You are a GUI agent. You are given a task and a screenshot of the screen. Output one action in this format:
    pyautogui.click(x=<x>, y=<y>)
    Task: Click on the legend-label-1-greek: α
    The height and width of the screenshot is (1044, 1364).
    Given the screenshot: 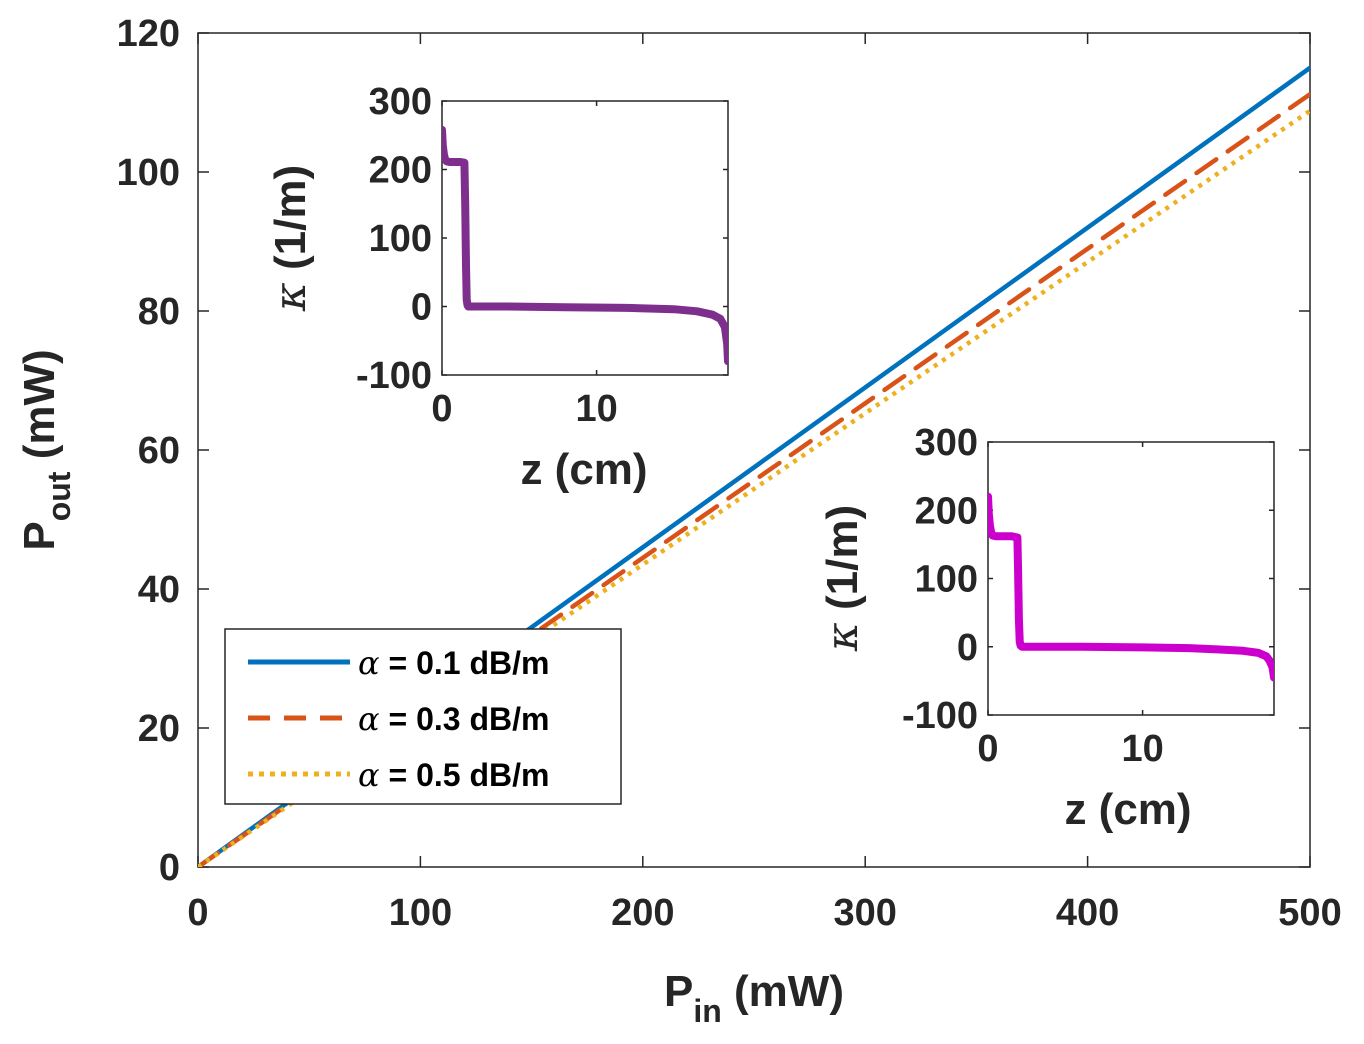 What is the action you would take?
    pyautogui.click(x=369, y=719)
    